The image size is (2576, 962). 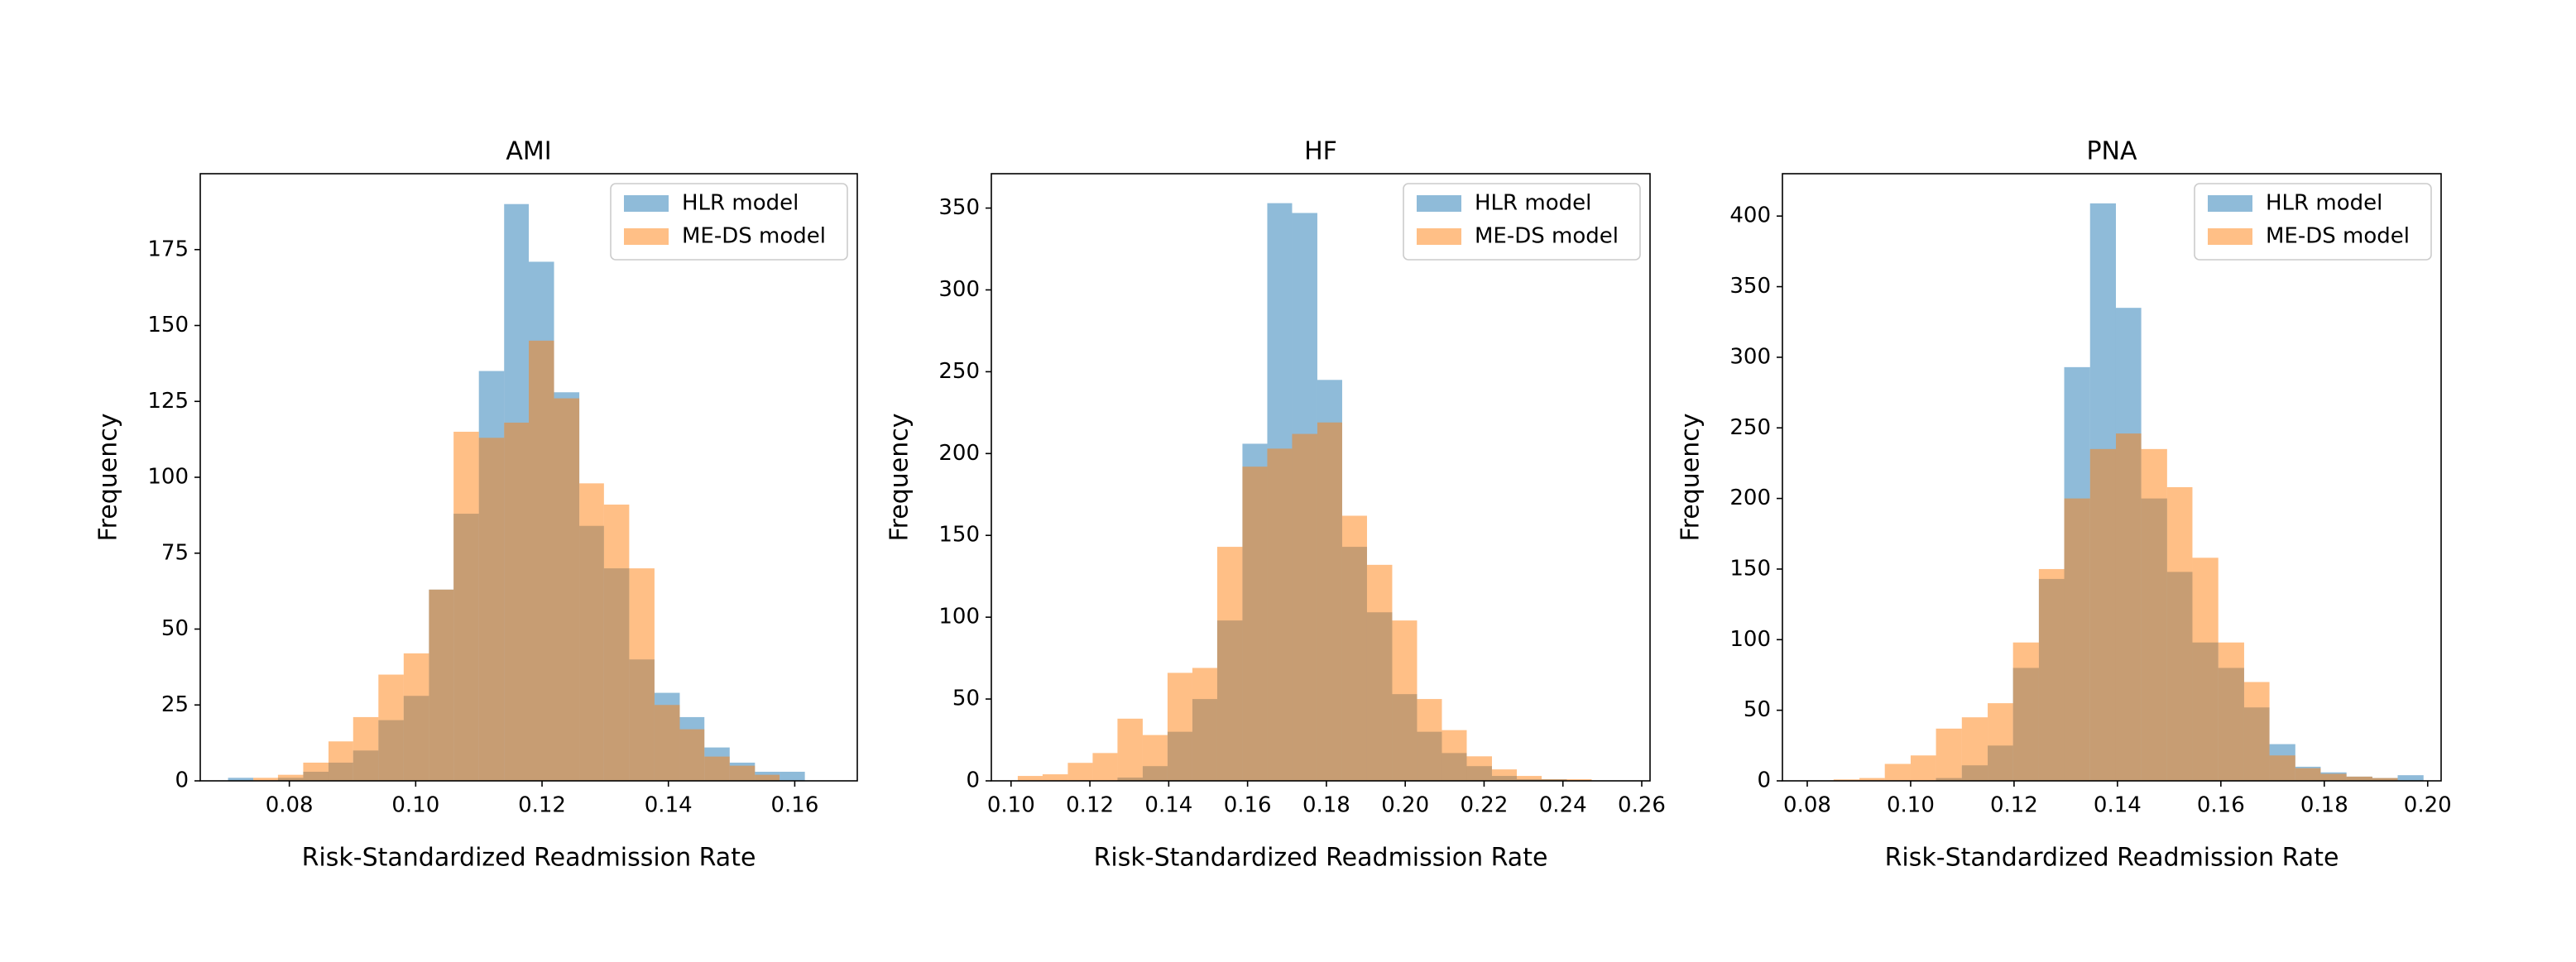 I want to click on chart-title: HF, so click(x=1320, y=151).